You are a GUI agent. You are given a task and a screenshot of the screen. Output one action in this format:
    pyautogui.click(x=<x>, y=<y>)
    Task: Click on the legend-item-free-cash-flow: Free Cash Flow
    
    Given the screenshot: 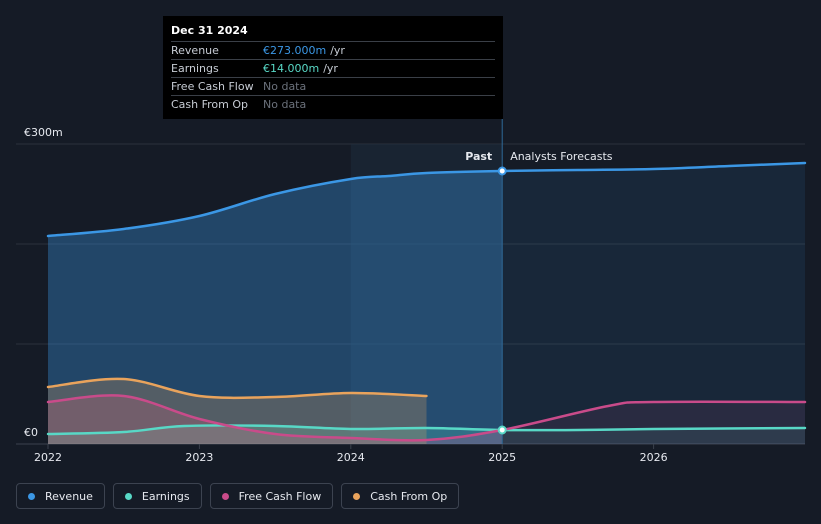 What is the action you would take?
    pyautogui.click(x=271, y=496)
    